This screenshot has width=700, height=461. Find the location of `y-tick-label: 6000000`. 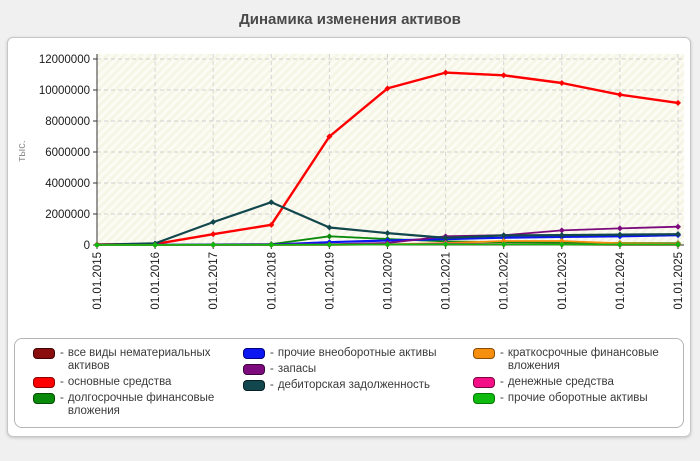

y-tick-label: 6000000 is located at coordinates (67, 153).